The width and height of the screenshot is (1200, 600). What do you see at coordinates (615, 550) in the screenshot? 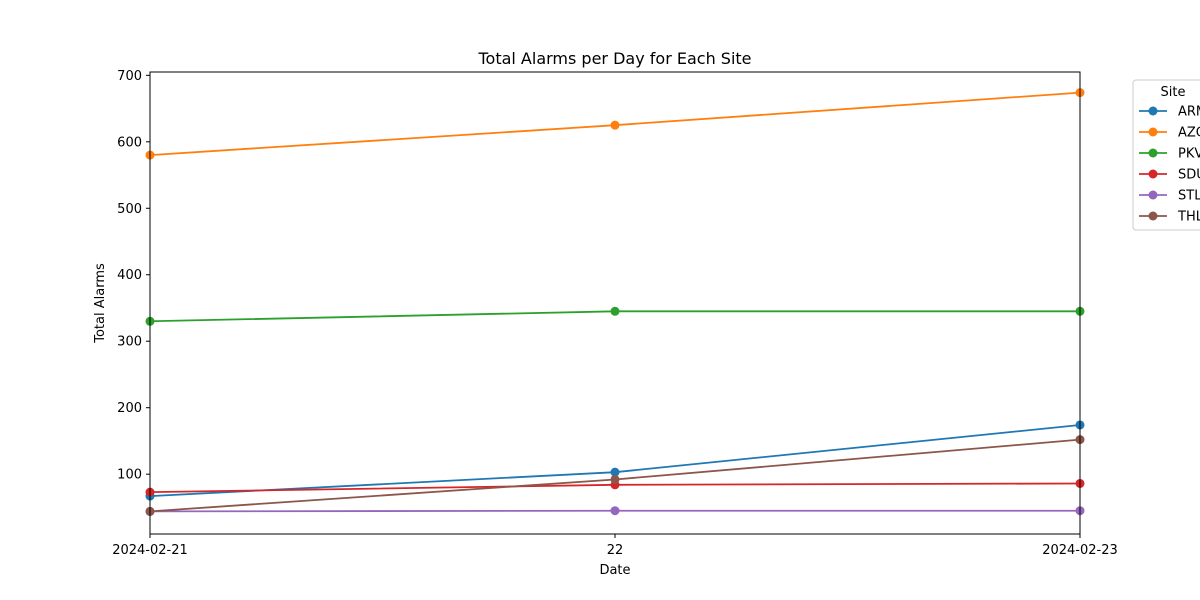
I see `x-tick-label: 22` at bounding box center [615, 550].